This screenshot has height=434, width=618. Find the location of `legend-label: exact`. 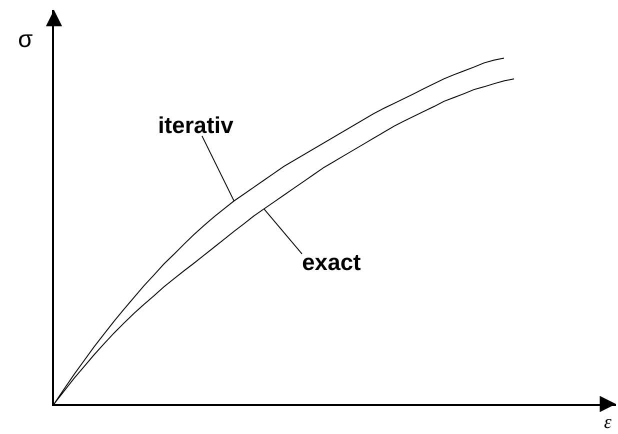

legend-label: exact is located at coordinates (332, 262).